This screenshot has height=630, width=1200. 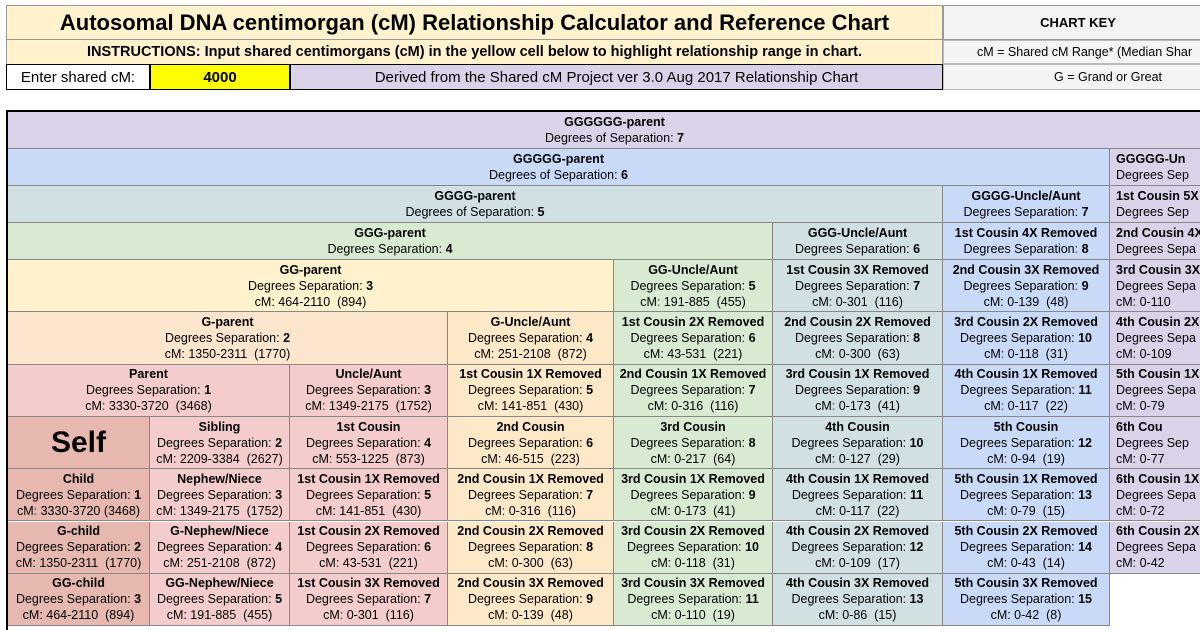 What do you see at coordinates (1026, 204) in the screenshot?
I see `cell: GGGG-Uncle/Aunt Degrees Separation: 7` at bounding box center [1026, 204].